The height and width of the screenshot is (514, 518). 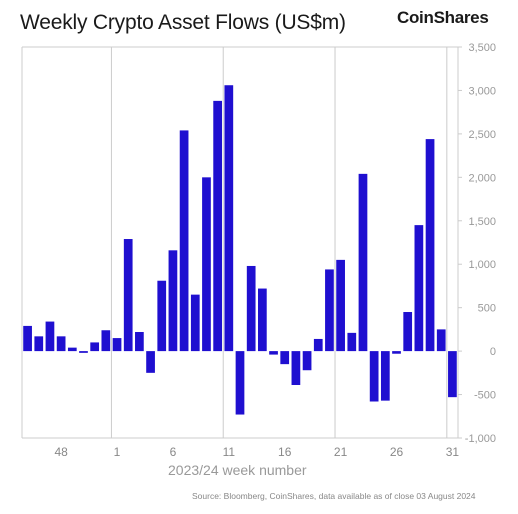 What do you see at coordinates (117, 452) in the screenshot?
I see `x-tick-label: 1` at bounding box center [117, 452].